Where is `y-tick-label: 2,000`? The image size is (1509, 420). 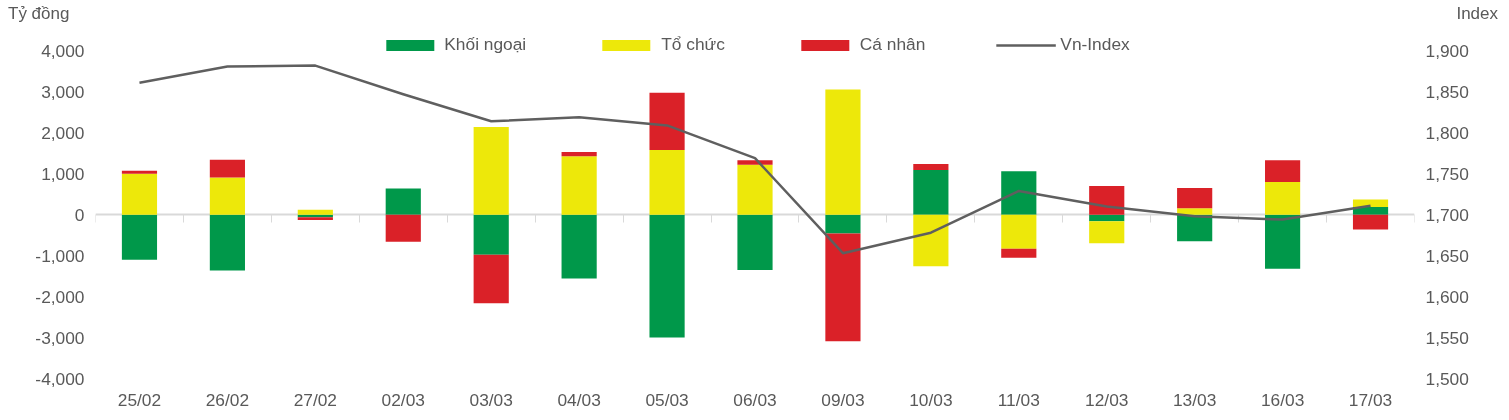 y-tick-label: 2,000 is located at coordinates (63, 132).